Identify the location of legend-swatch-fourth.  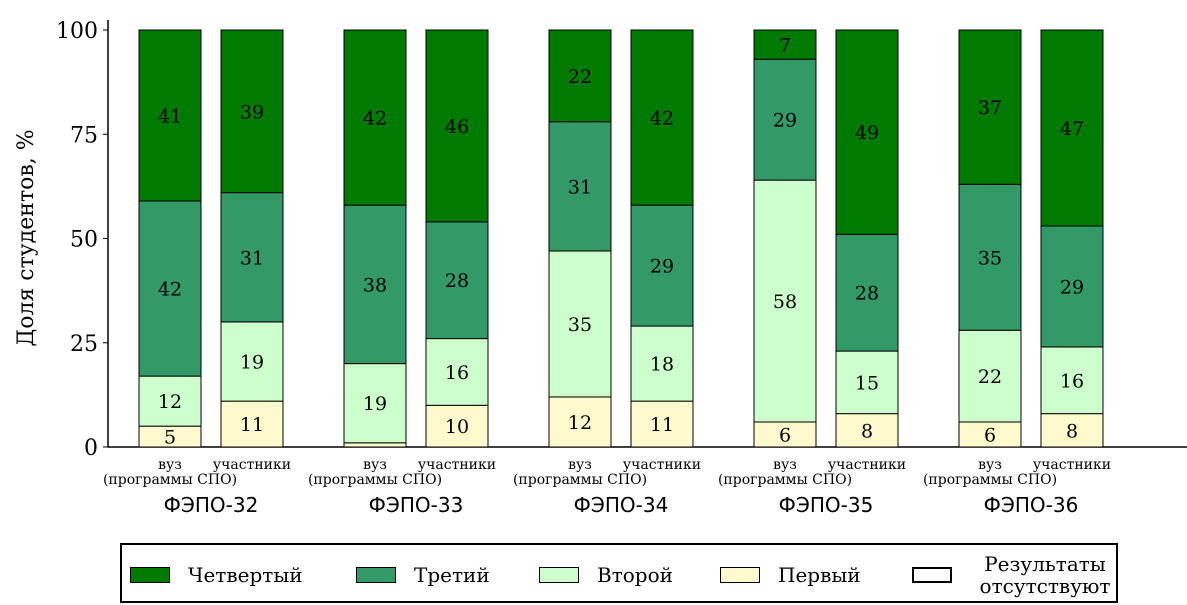
(150, 575).